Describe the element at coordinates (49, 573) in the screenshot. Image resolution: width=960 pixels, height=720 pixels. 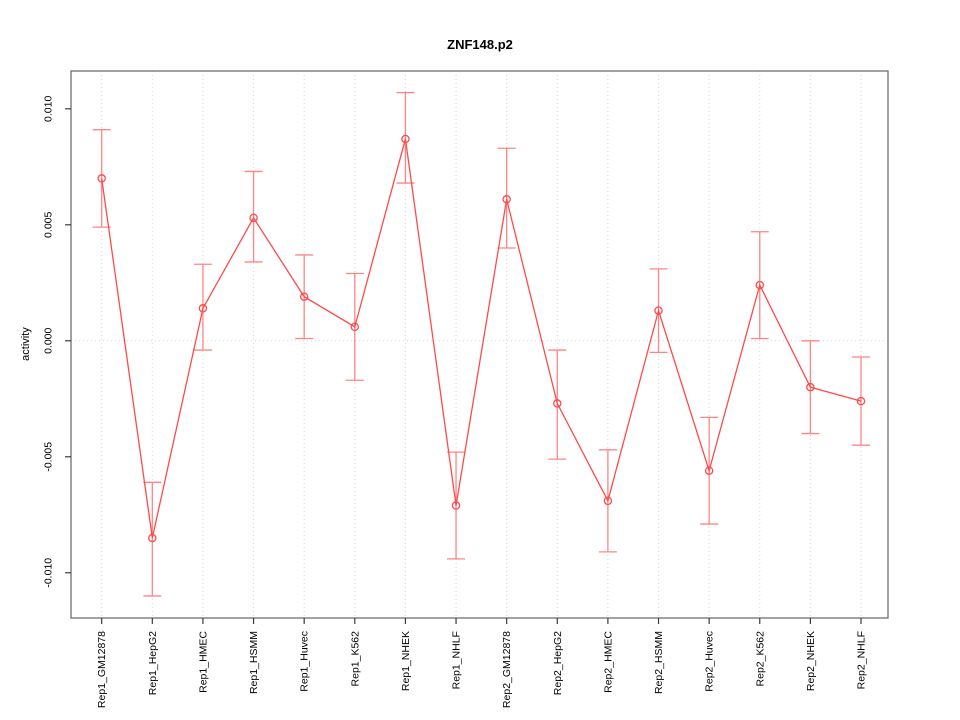
I see `y-tick-label: -0.010` at that location.